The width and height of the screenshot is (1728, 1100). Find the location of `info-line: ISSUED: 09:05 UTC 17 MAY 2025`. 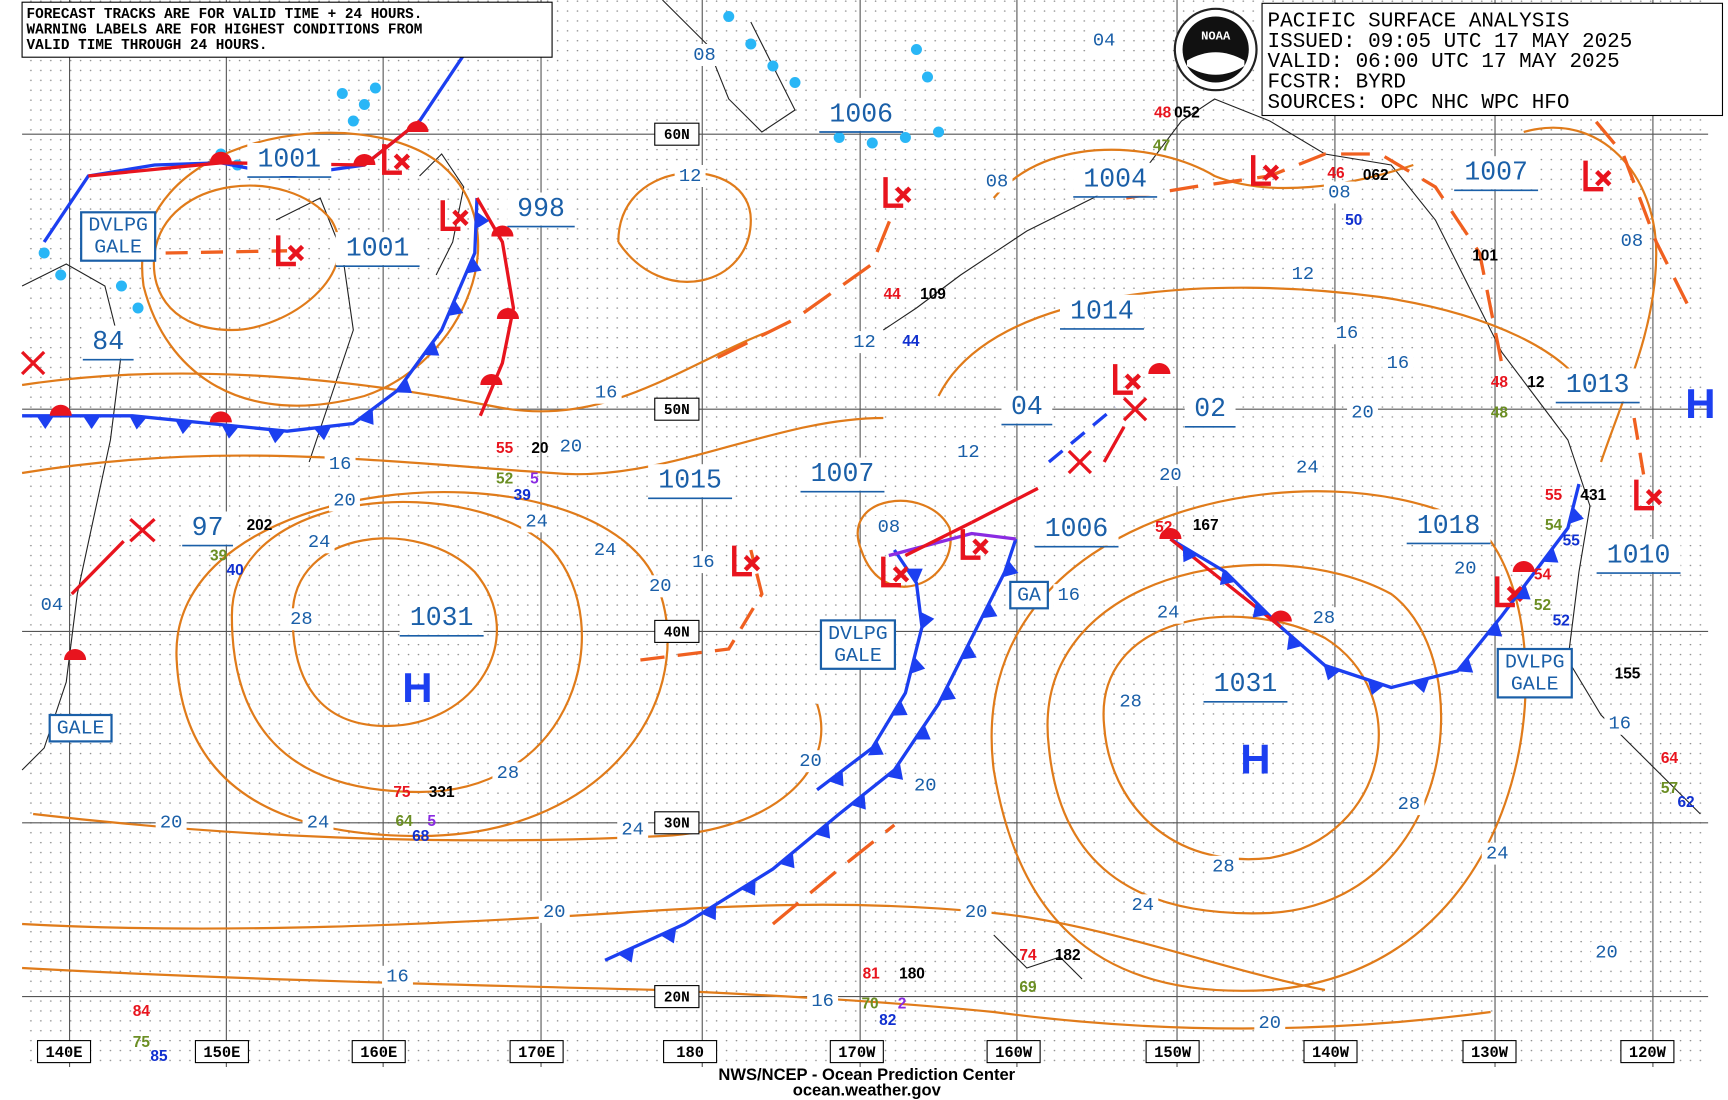

info-line: ISSUED: 09:05 UTC 17 MAY 2025 is located at coordinates (1450, 42).